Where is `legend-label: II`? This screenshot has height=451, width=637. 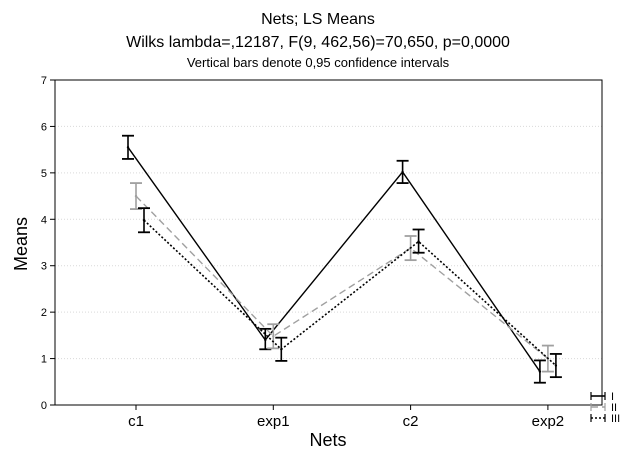
legend-label: II is located at coordinates (614, 408).